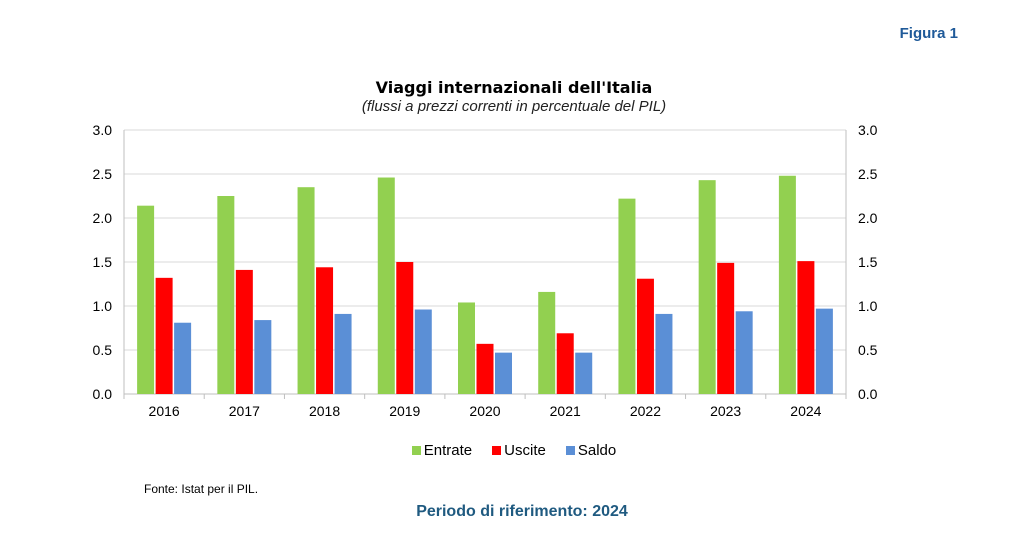  Describe the element at coordinates (707, 287) in the screenshot. I see `bar-entrate-2023` at that location.